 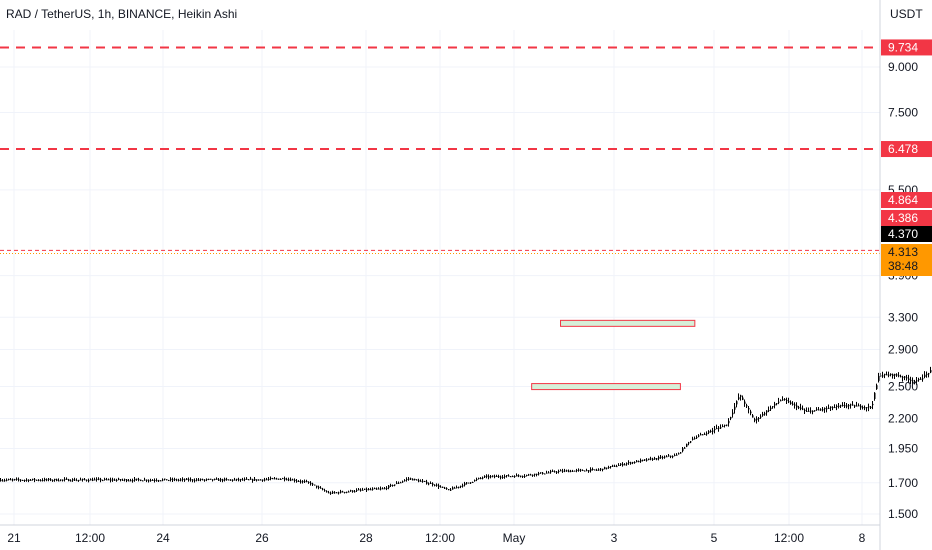 I want to click on svg-text: 6.478, so click(x=903, y=149).